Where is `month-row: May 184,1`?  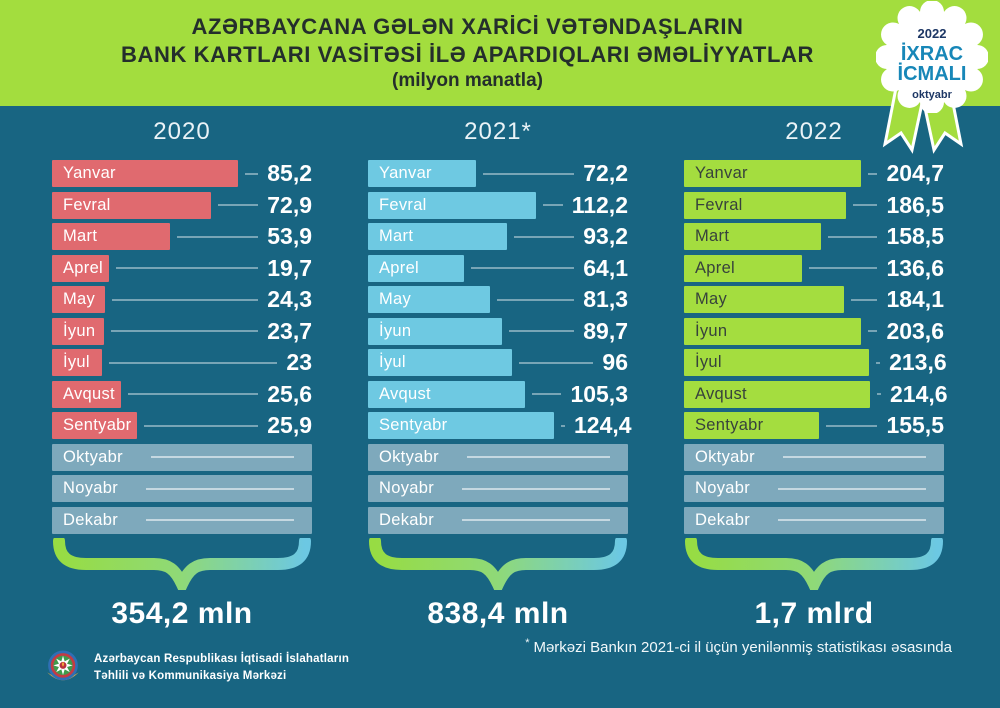
month-row: May 184,1 is located at coordinates (814, 299).